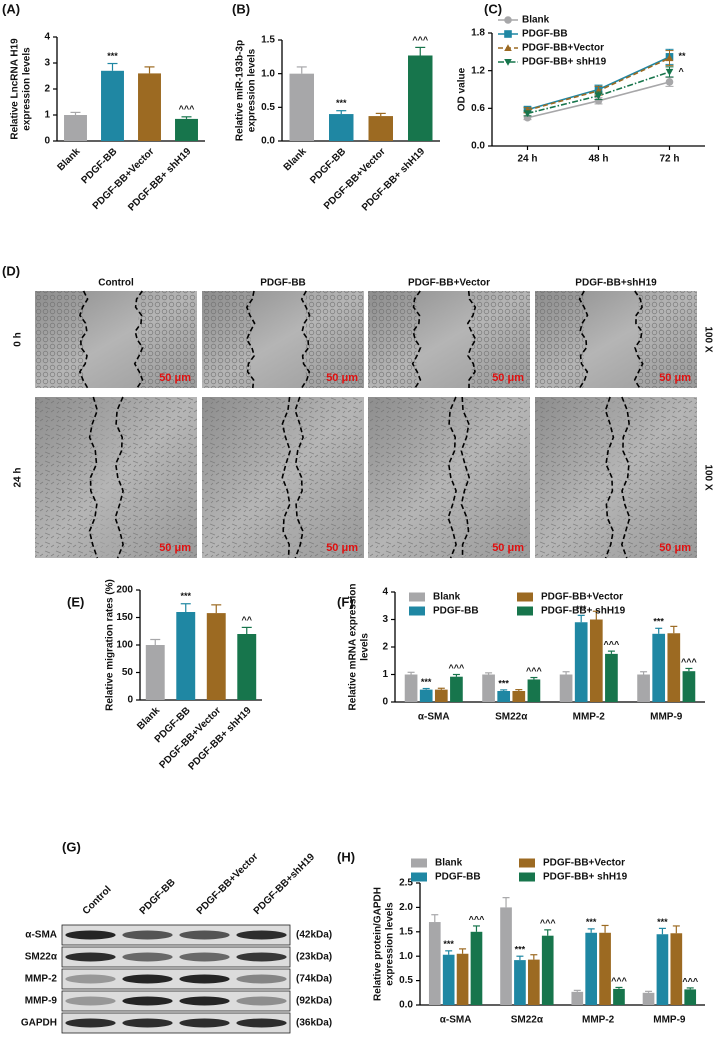 The width and height of the screenshot is (720, 1047). Describe the element at coordinates (116, 283) in the screenshot. I see `column-label: Control` at that location.